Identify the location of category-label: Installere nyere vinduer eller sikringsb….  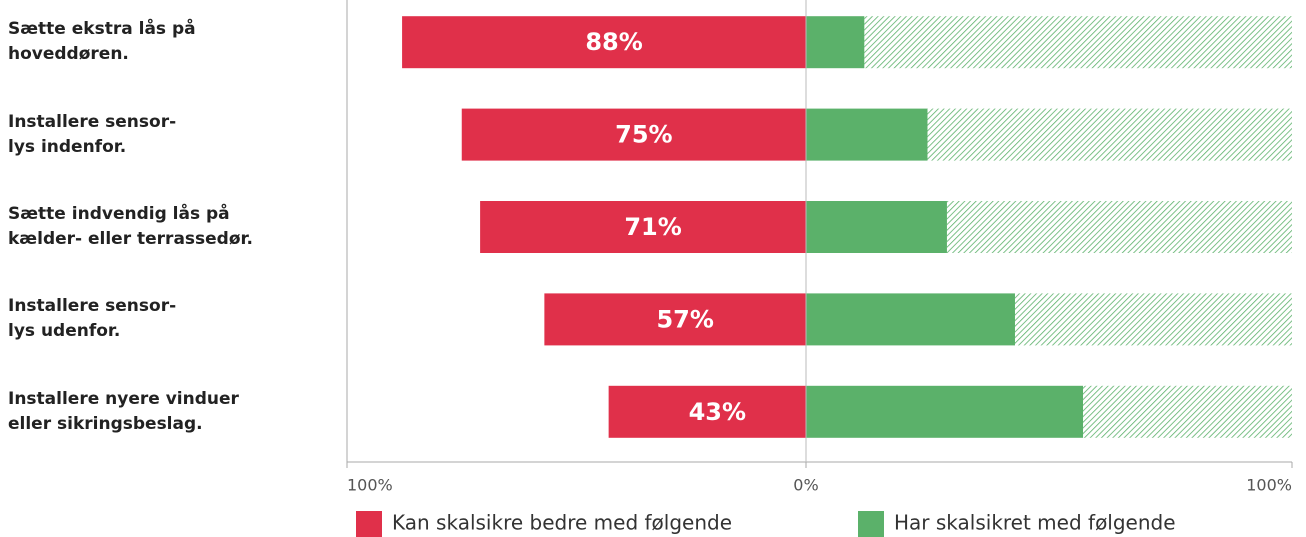
(123, 411).